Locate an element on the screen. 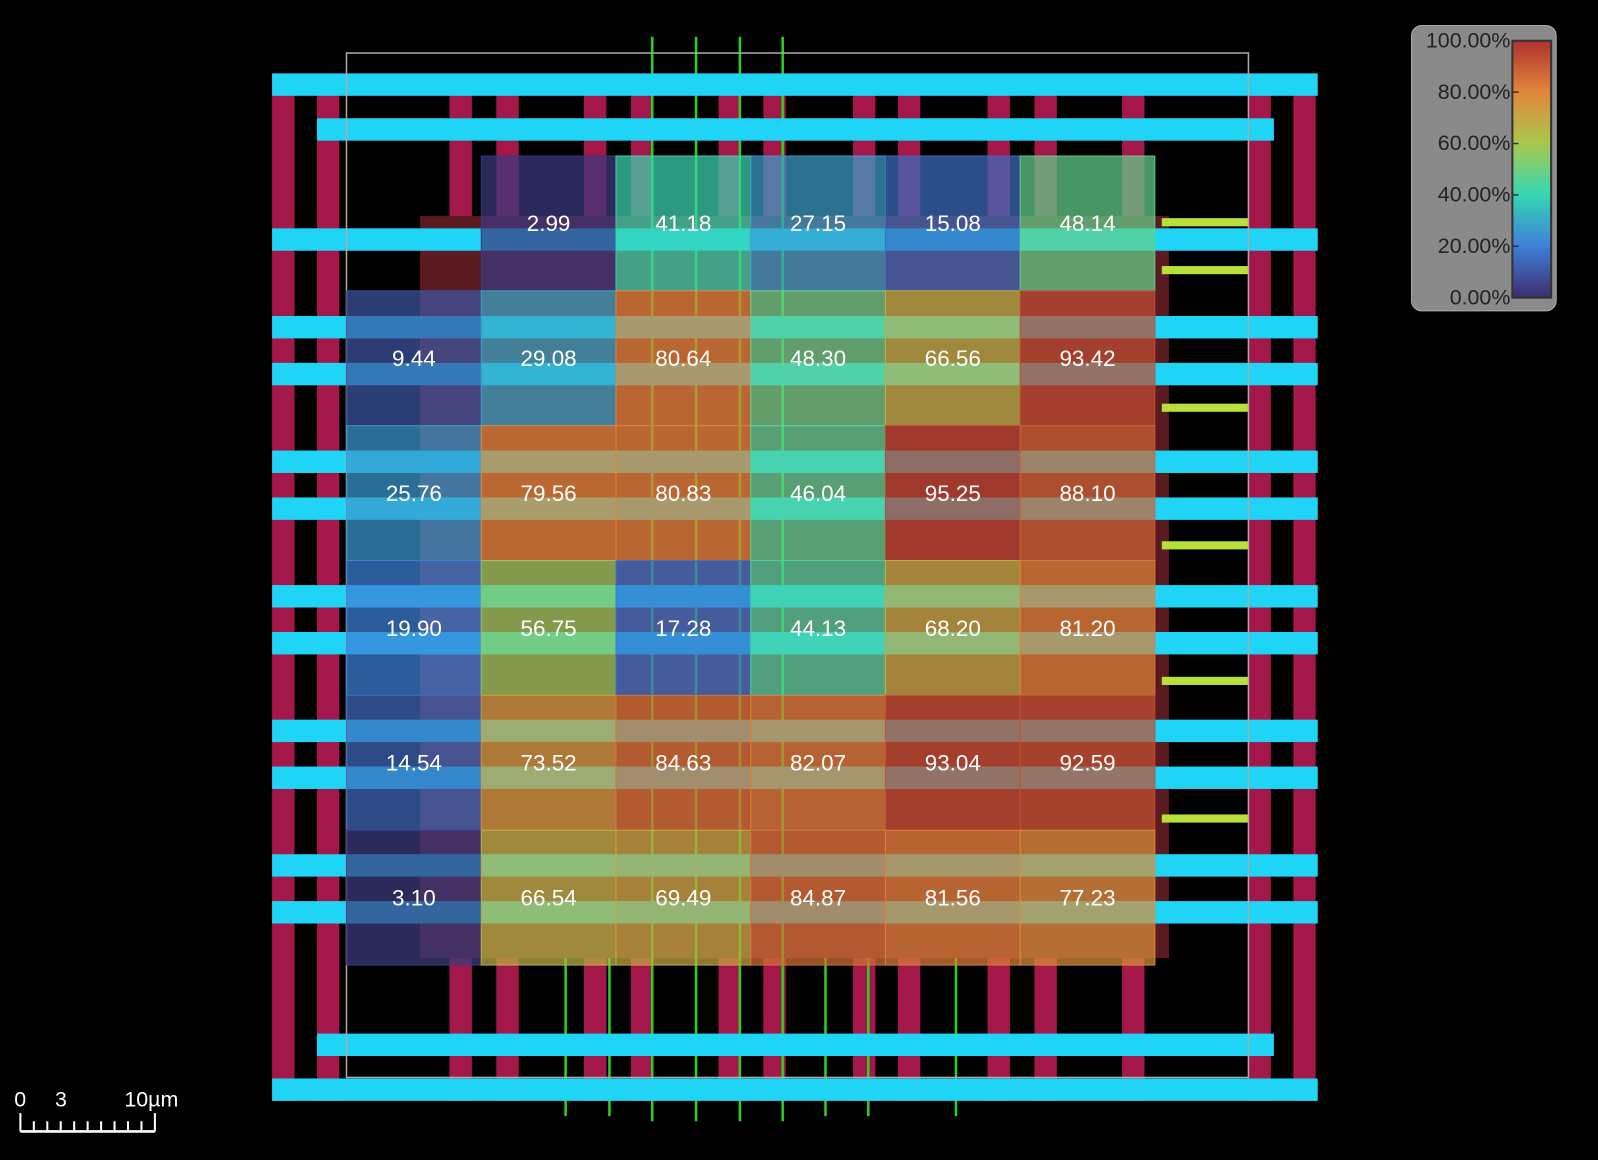  colorbar-label: 40.00% is located at coordinates (1474, 195).